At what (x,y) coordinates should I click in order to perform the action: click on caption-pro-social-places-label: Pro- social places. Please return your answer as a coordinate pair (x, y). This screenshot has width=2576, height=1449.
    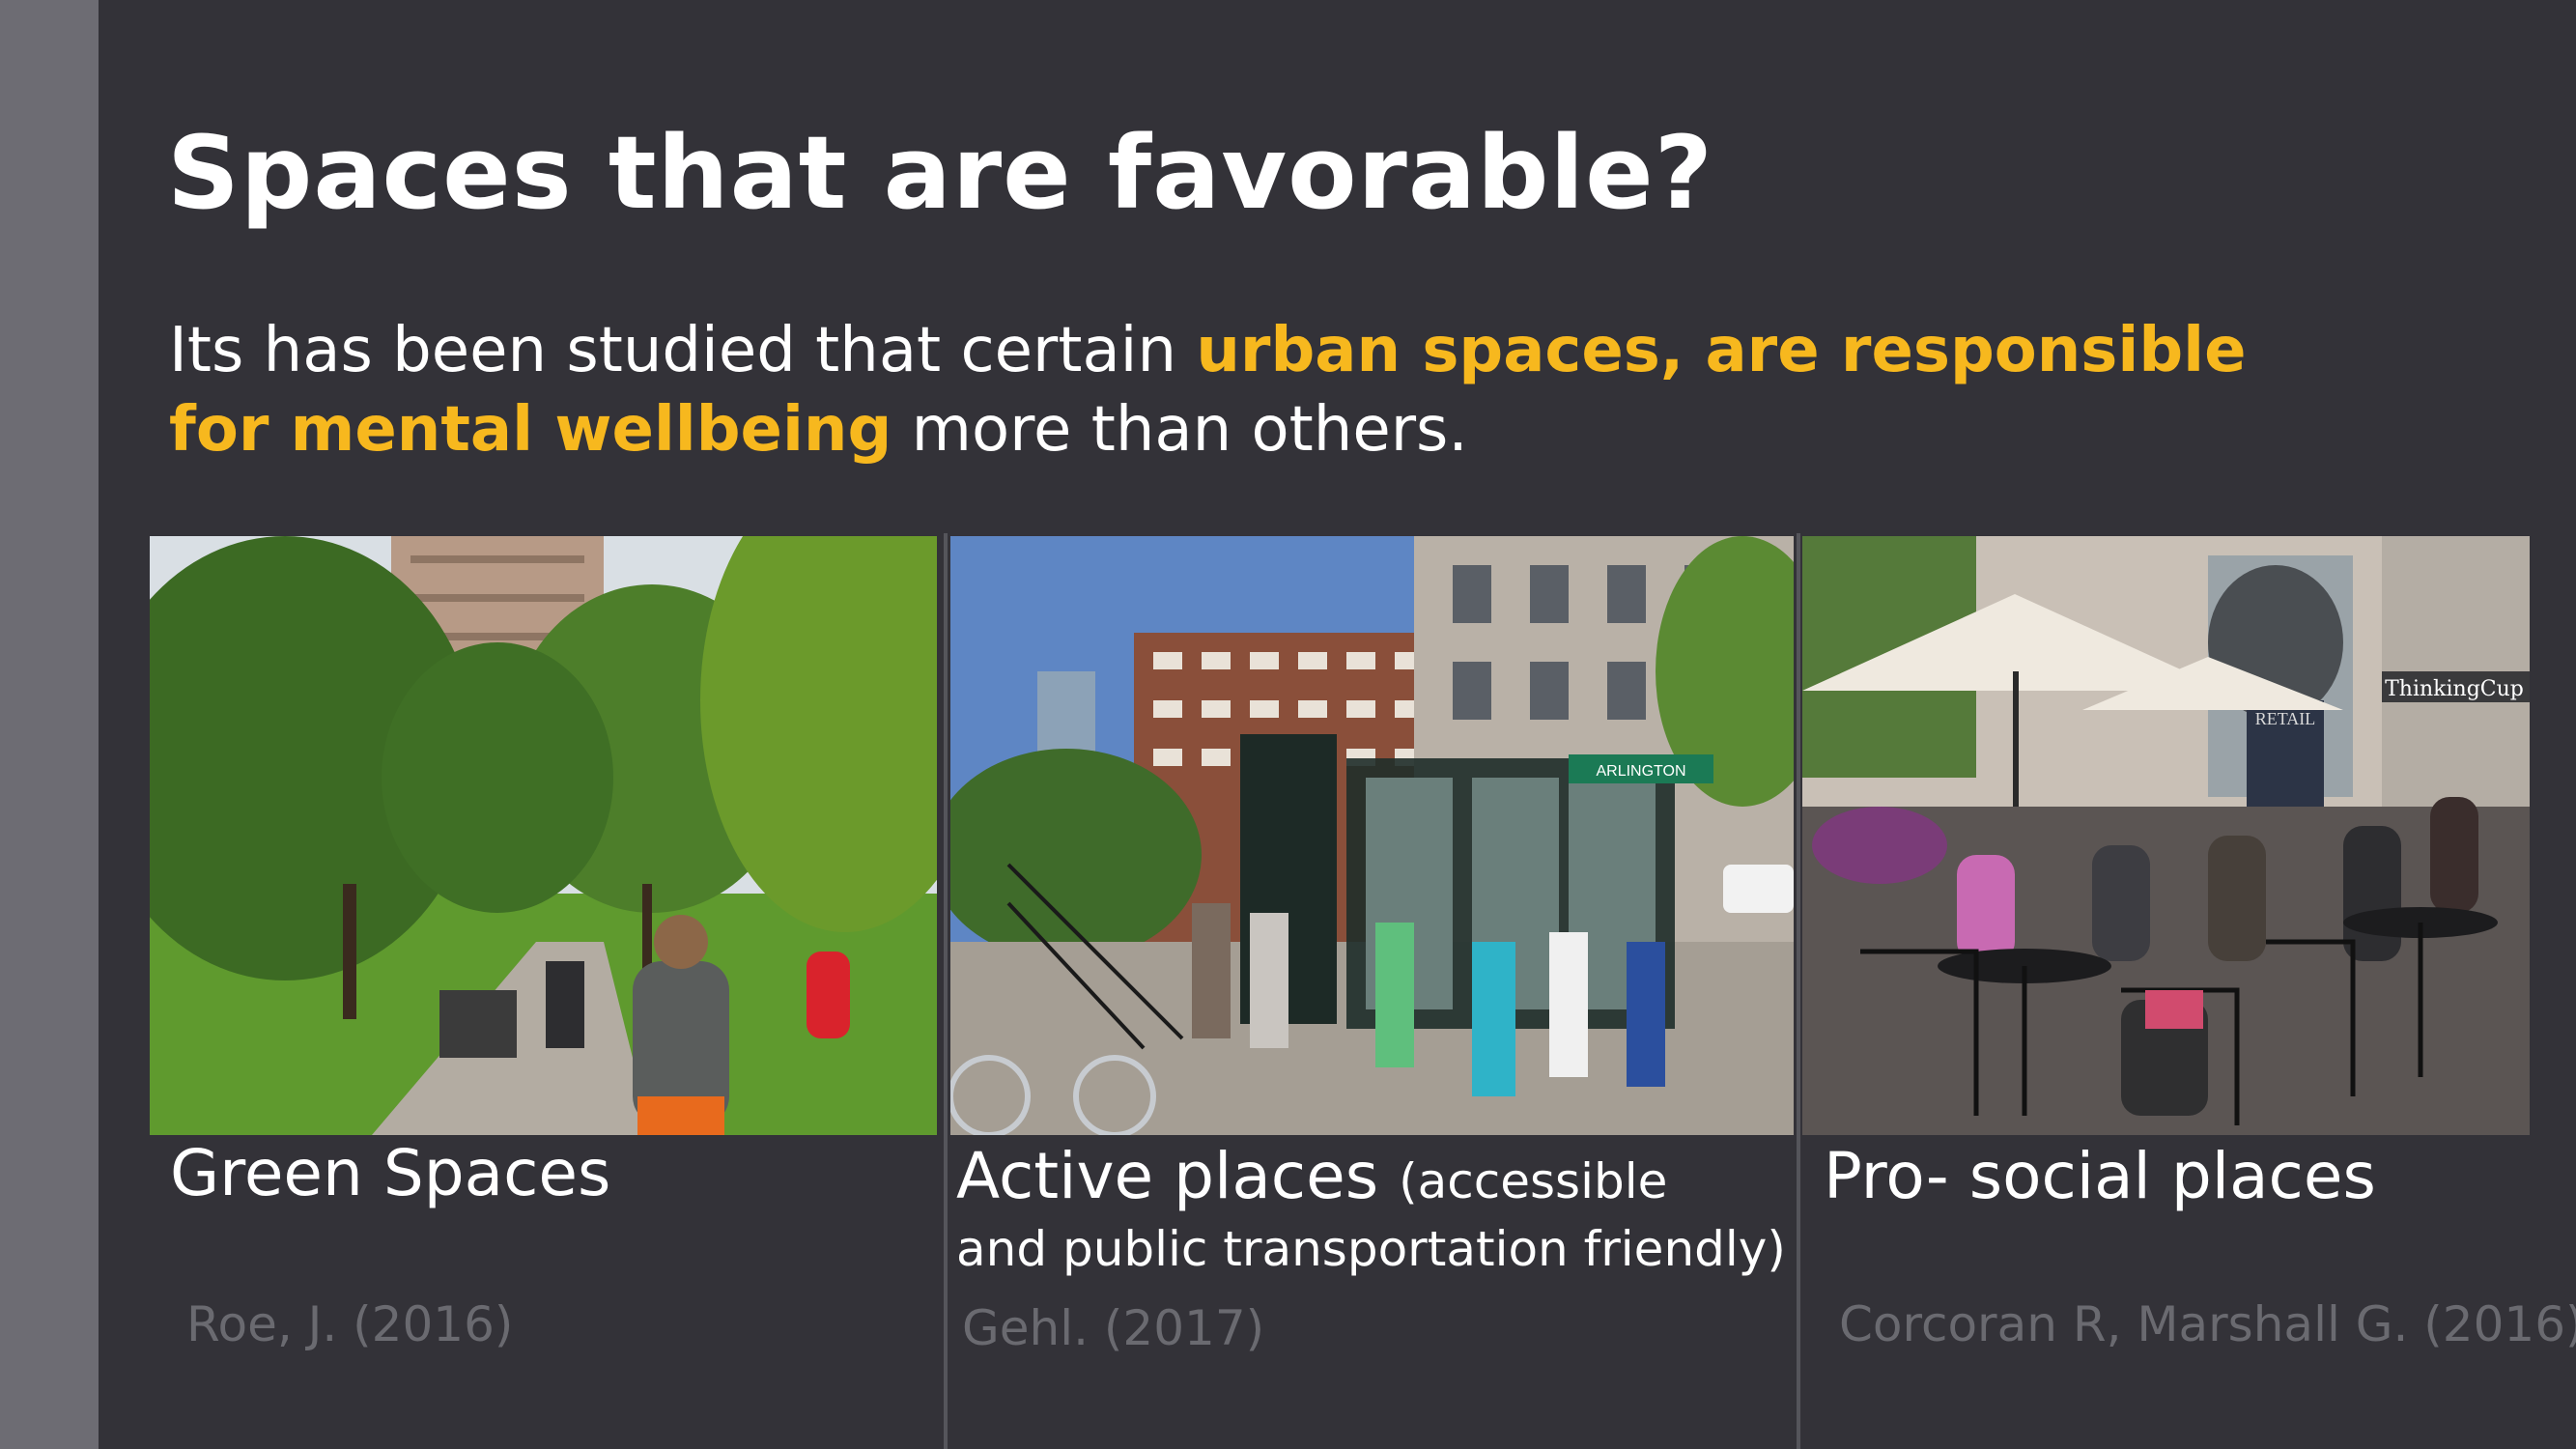
    Looking at the image, I should click on (2100, 1176).